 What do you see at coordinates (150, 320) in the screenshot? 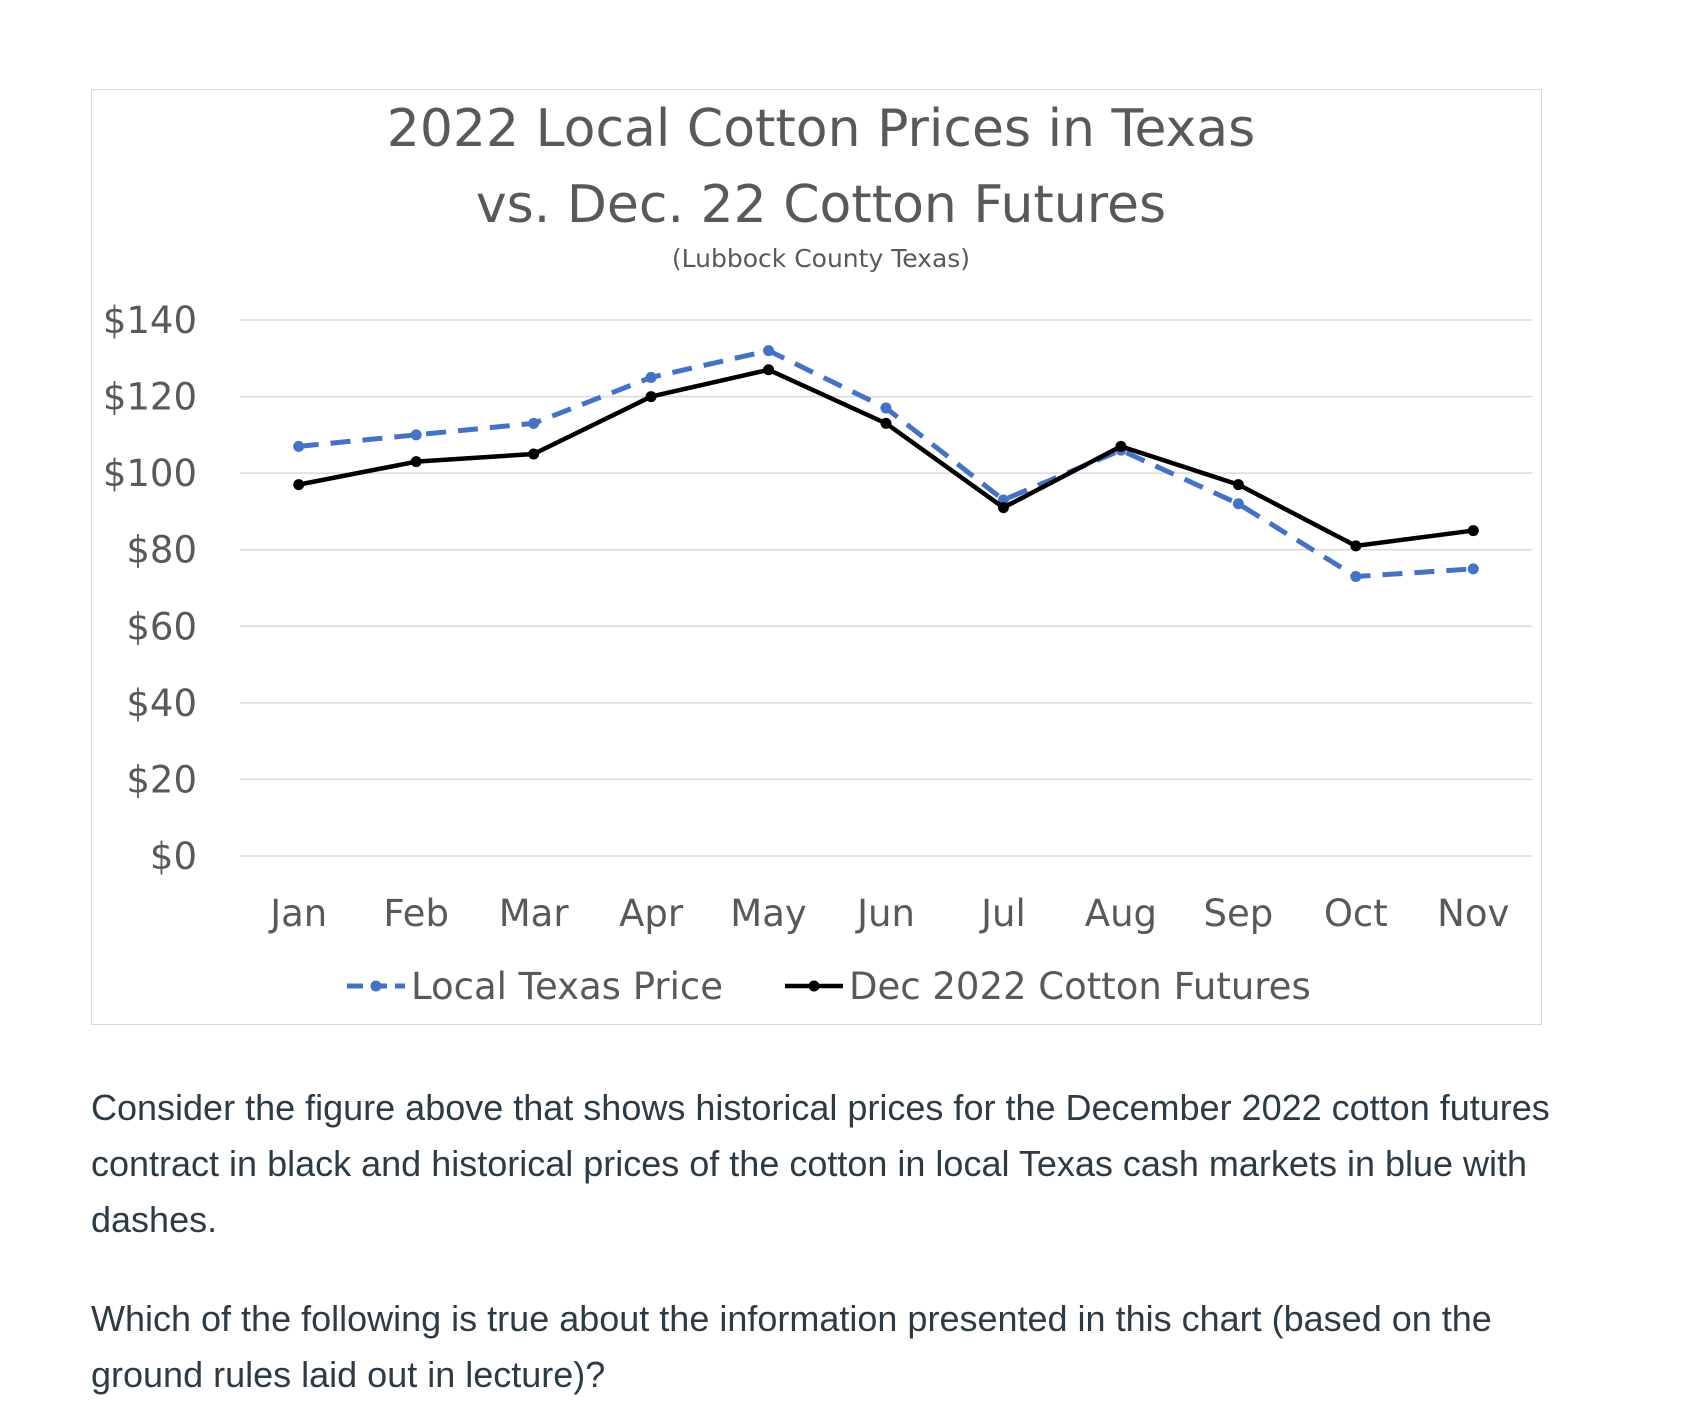
I see `y-tick-label: $140` at bounding box center [150, 320].